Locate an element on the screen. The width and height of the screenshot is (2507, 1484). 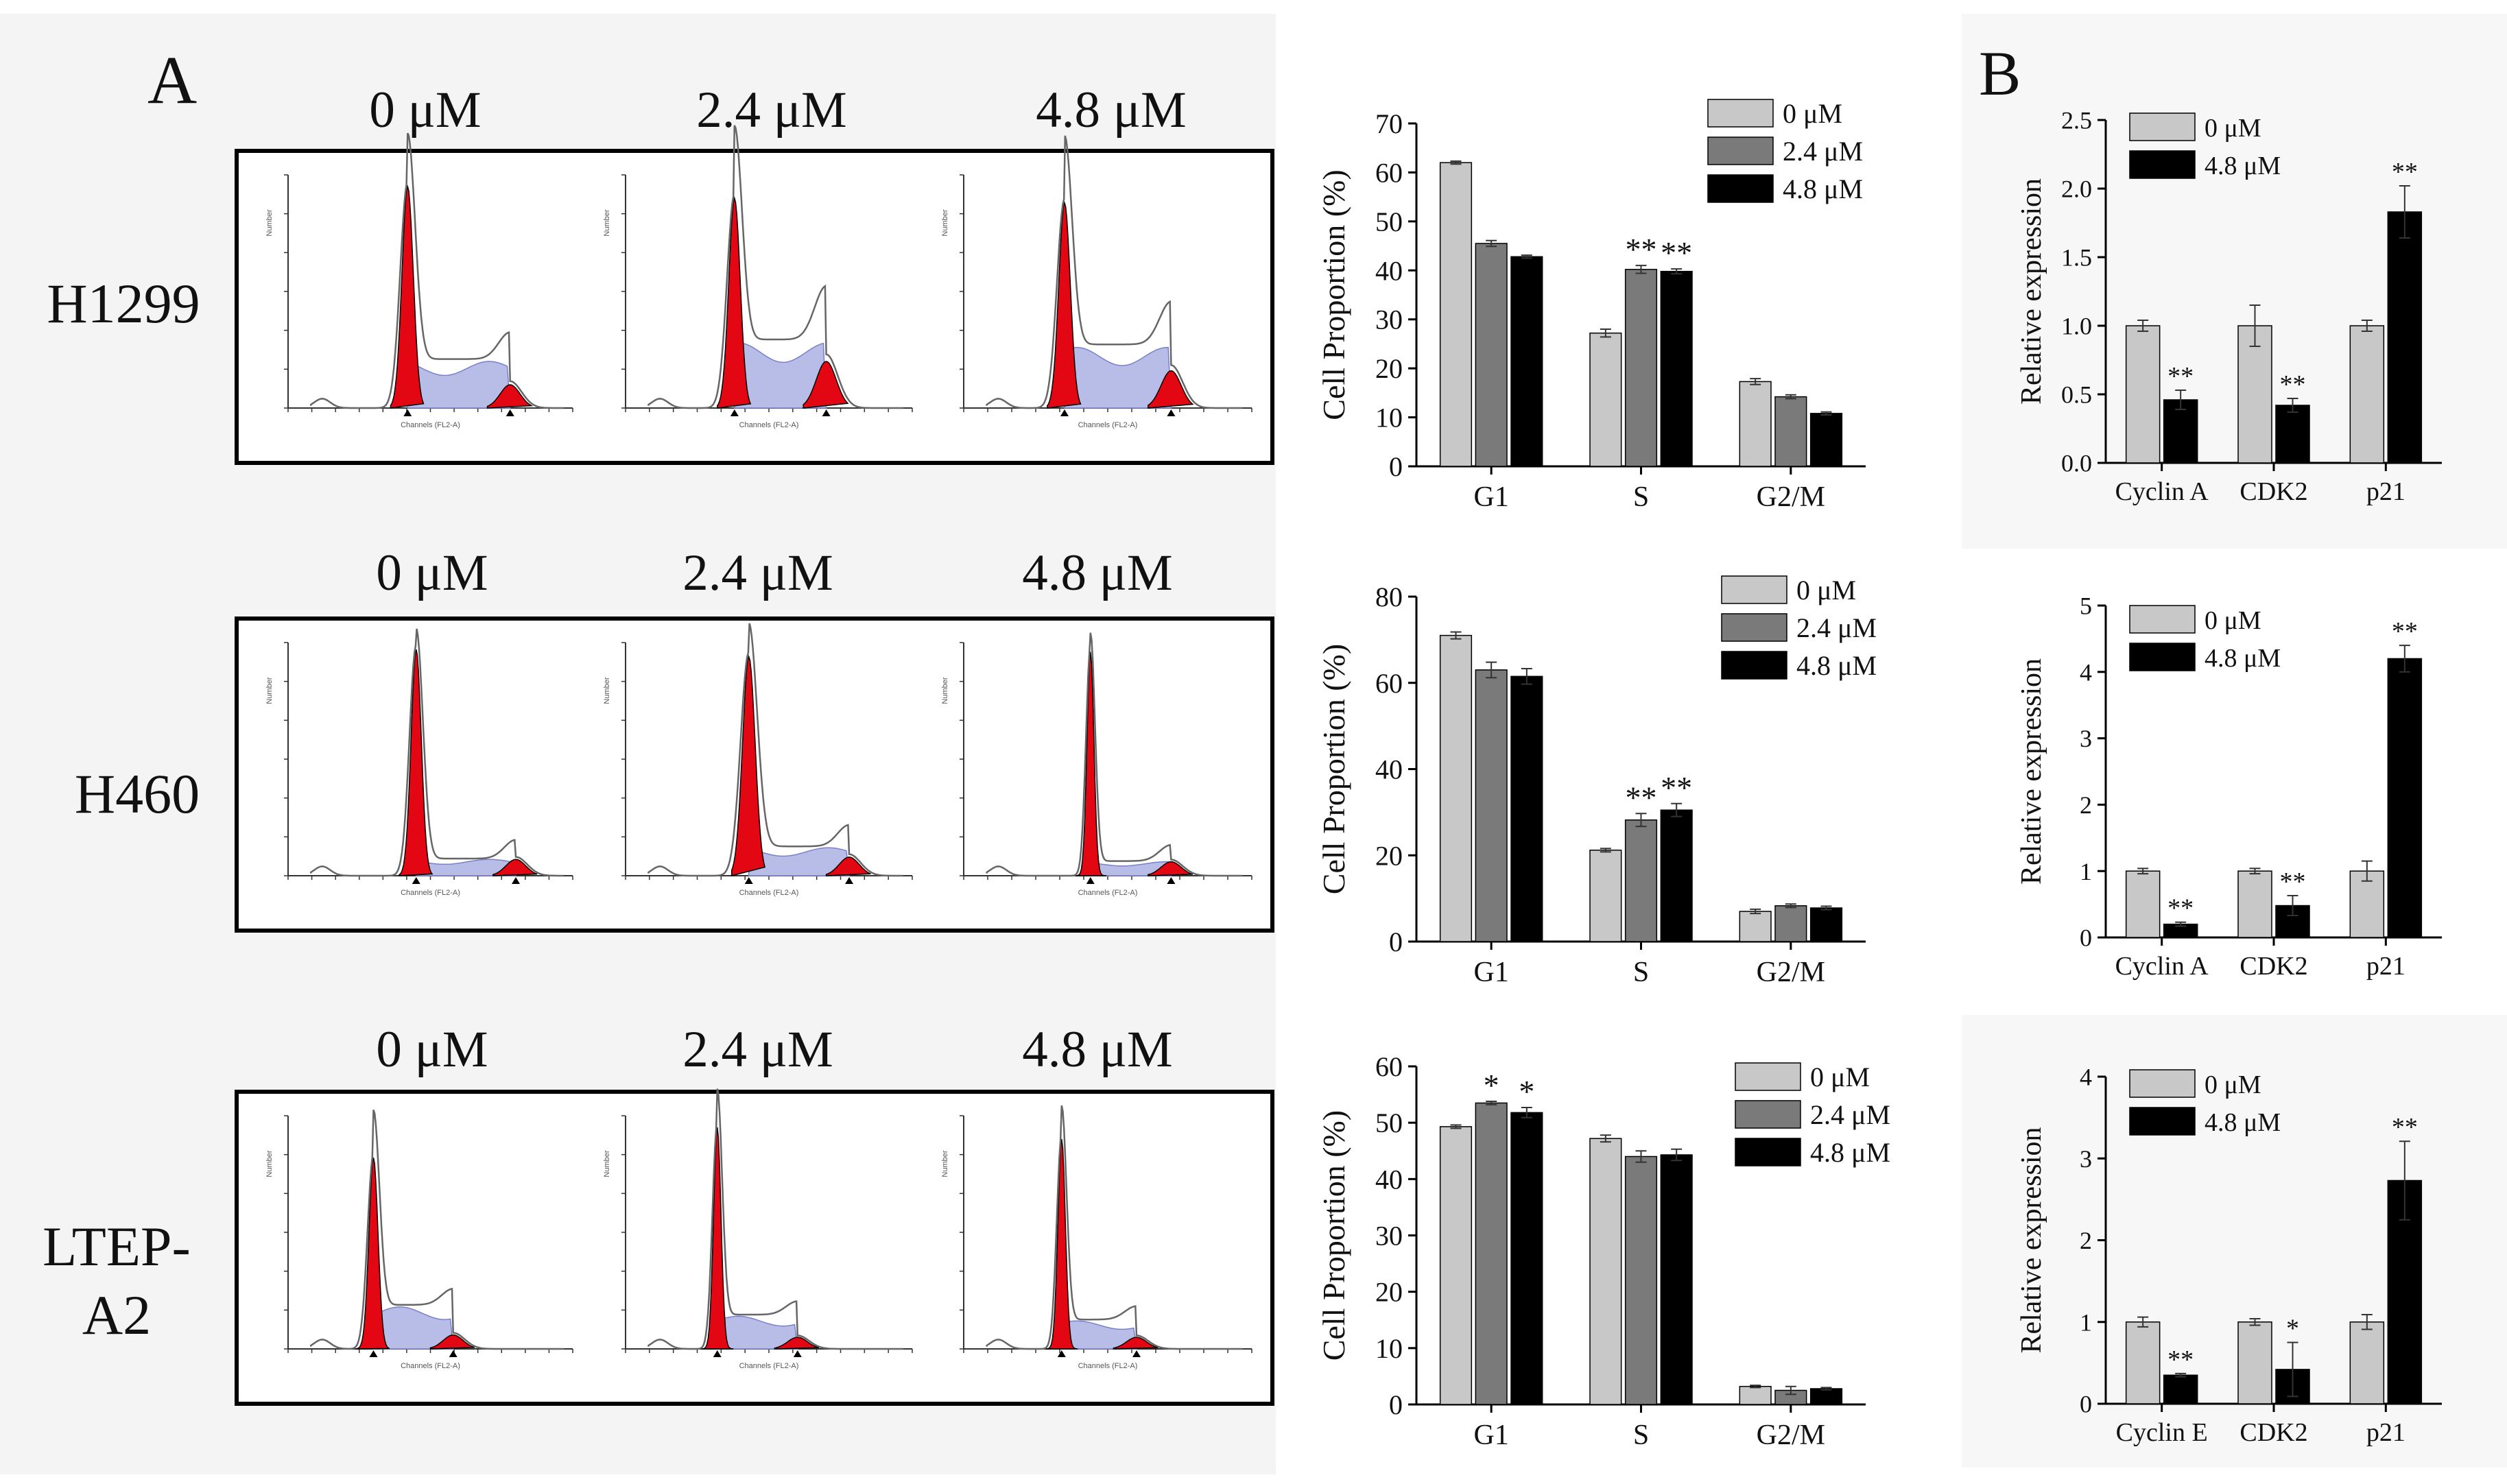
category-label: p21 is located at coordinates (2385, 1433).